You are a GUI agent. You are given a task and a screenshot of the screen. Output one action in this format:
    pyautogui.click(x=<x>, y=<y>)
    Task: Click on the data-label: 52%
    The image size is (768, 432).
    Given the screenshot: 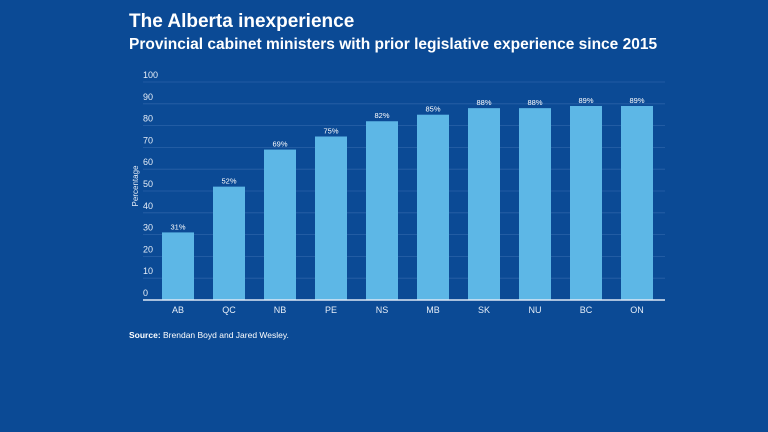 What is the action you would take?
    pyautogui.click(x=228, y=181)
    